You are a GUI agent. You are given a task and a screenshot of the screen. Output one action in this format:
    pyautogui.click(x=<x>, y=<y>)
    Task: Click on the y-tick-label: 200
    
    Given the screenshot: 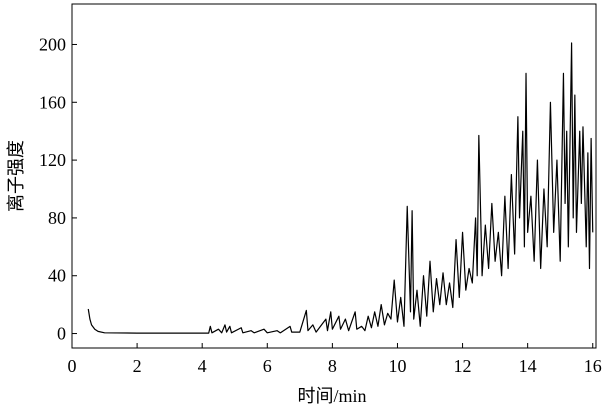 What is the action you would take?
    pyautogui.click(x=52, y=44)
    